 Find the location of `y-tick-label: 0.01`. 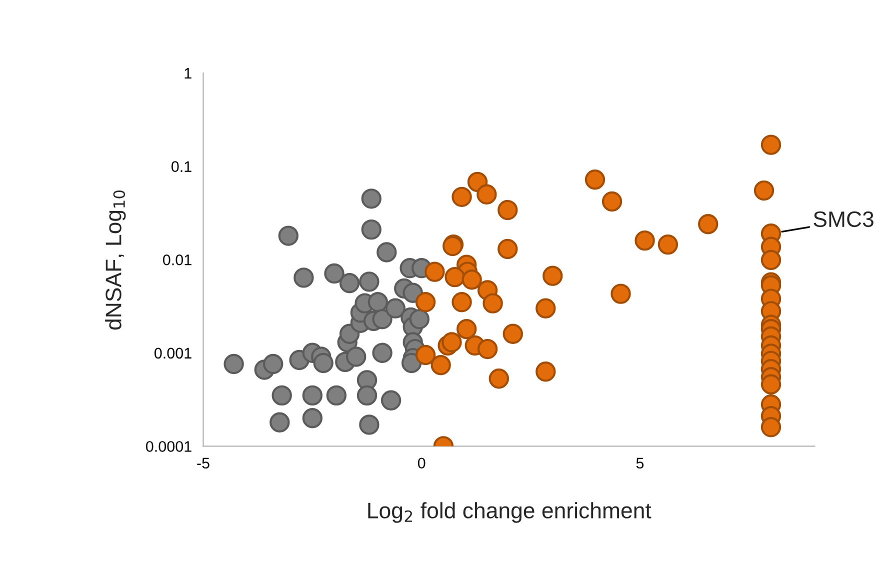

y-tick-label: 0.01 is located at coordinates (177, 260).